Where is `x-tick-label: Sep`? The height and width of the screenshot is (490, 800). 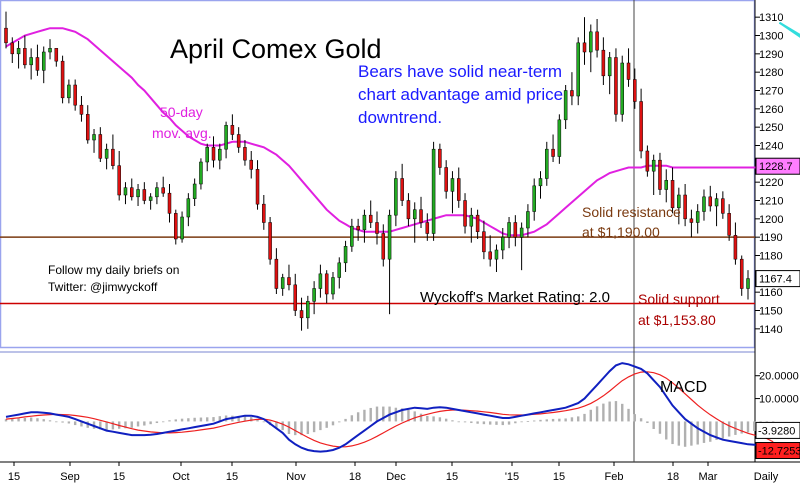 x-tick-label: Sep is located at coordinates (70, 477).